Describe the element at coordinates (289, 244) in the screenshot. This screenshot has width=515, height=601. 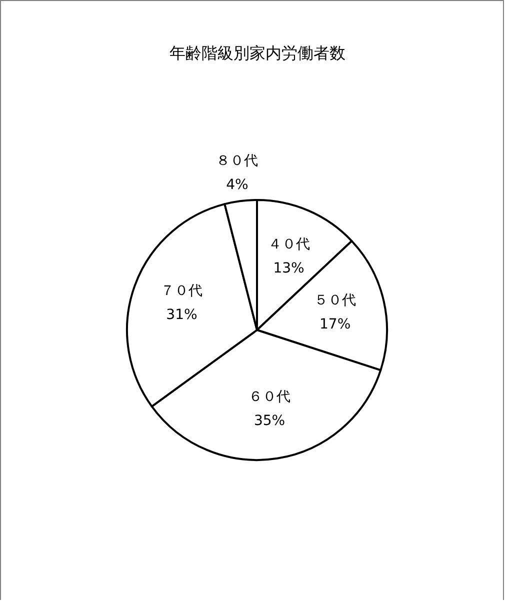
I see `slice-label: ４０代` at that location.